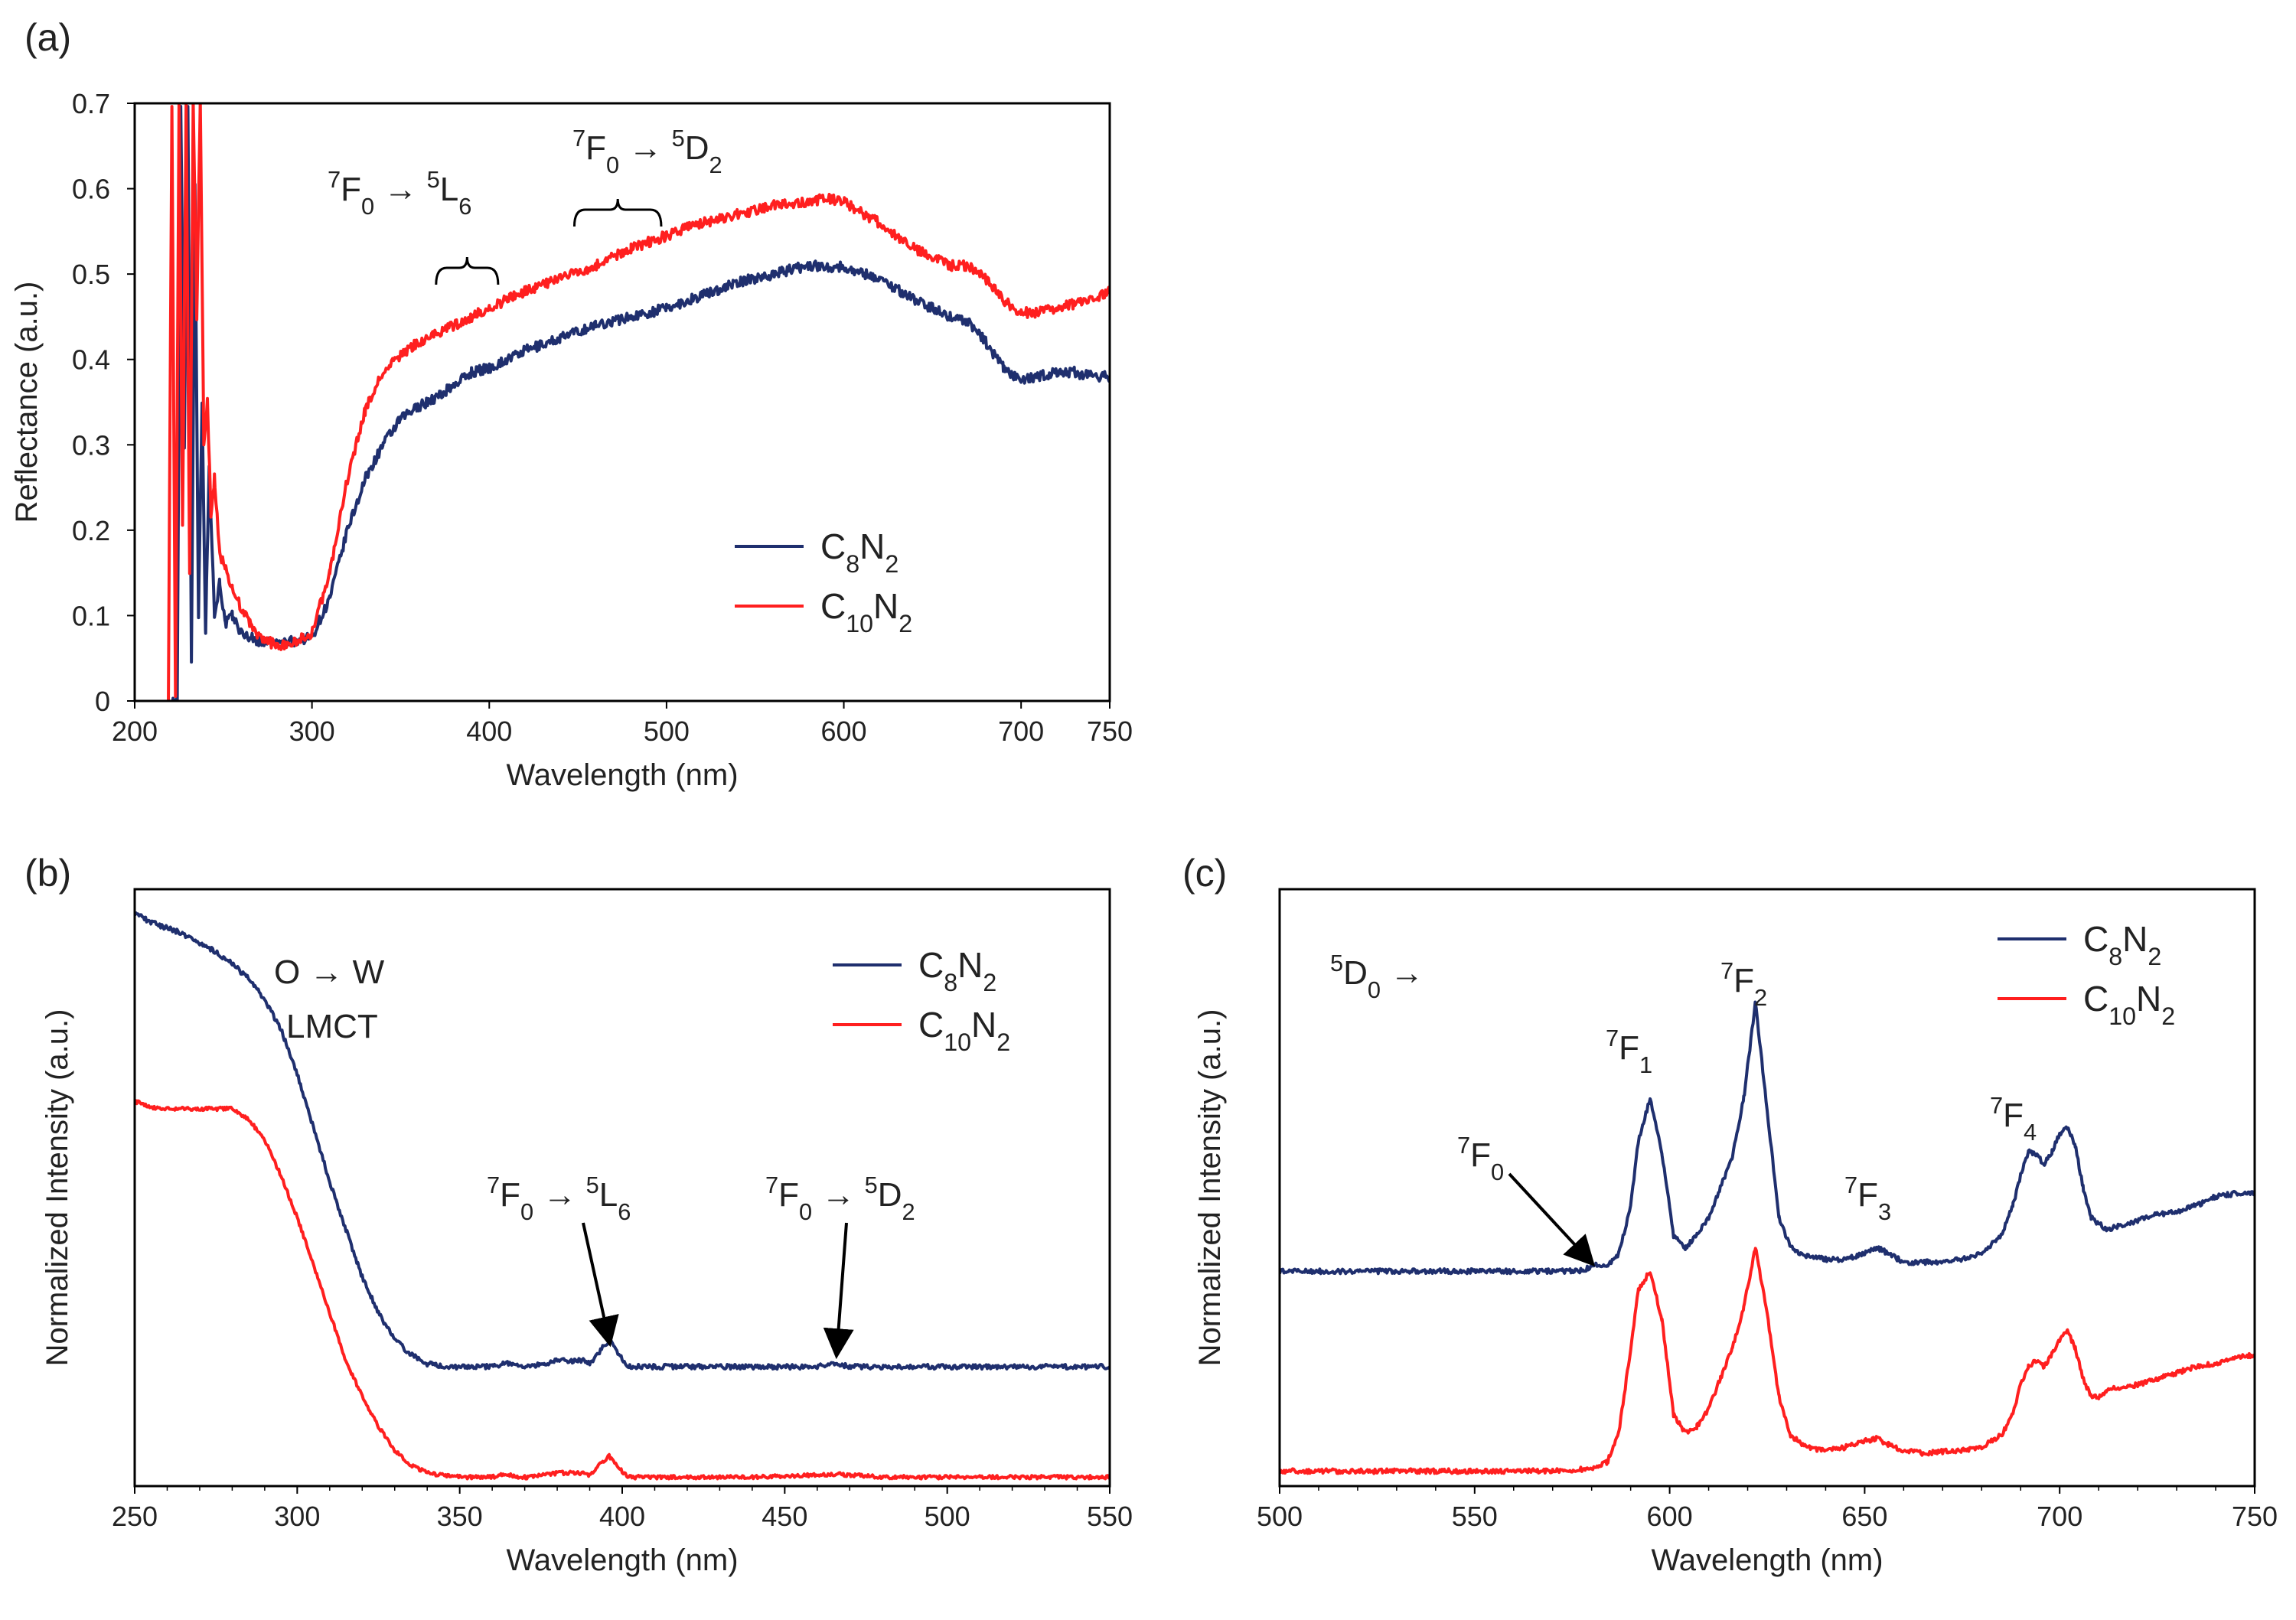 The height and width of the screenshot is (1620, 2296). I want to click on panel-label-b: (b), so click(47, 873).